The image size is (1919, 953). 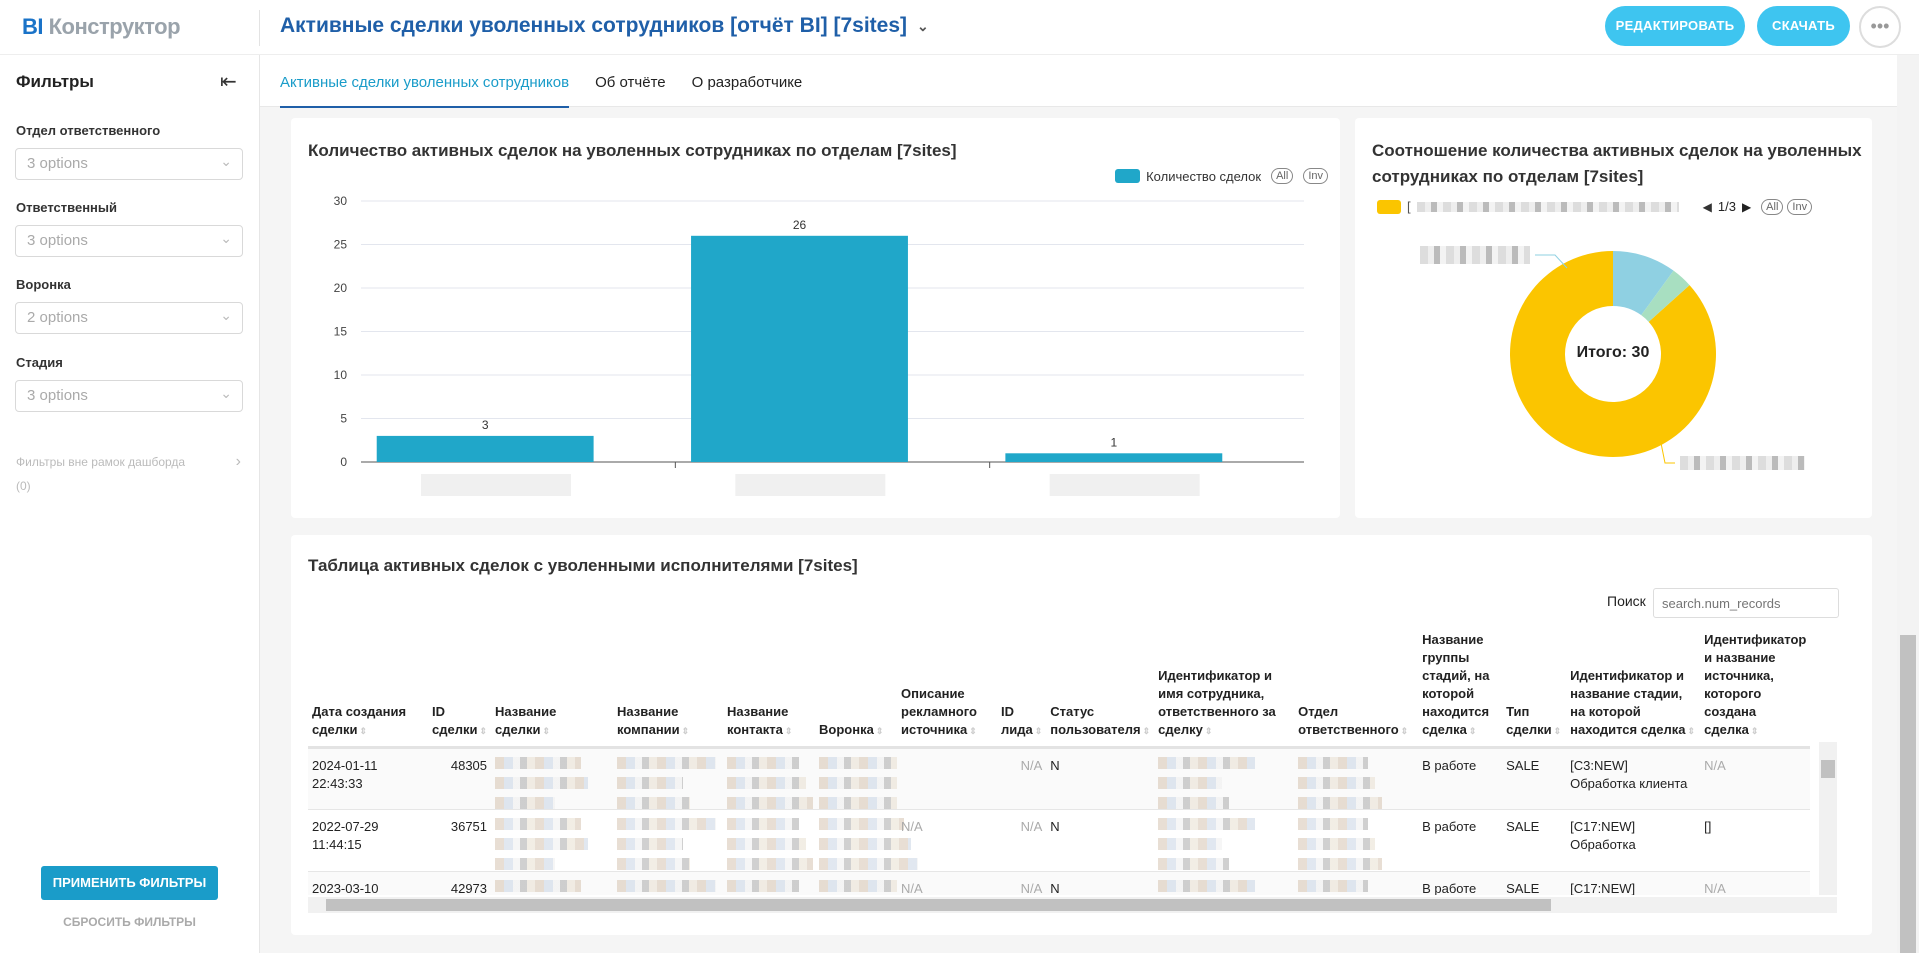 What do you see at coordinates (947, 688) in the screenshot?
I see `column-header: Описание рекламного источника ⇕` at bounding box center [947, 688].